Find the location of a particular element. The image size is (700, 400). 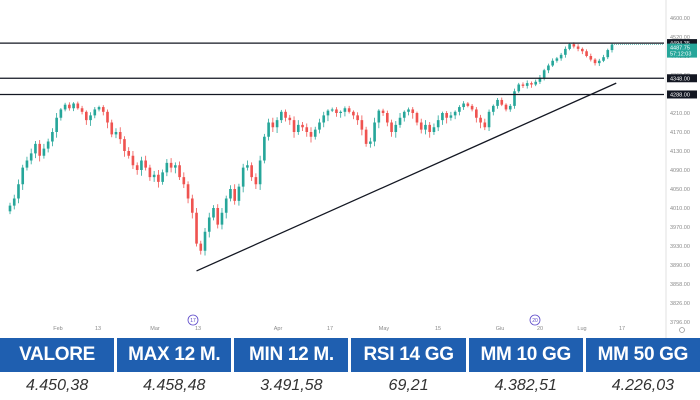

level-label: 4288.00 is located at coordinates (680, 95).